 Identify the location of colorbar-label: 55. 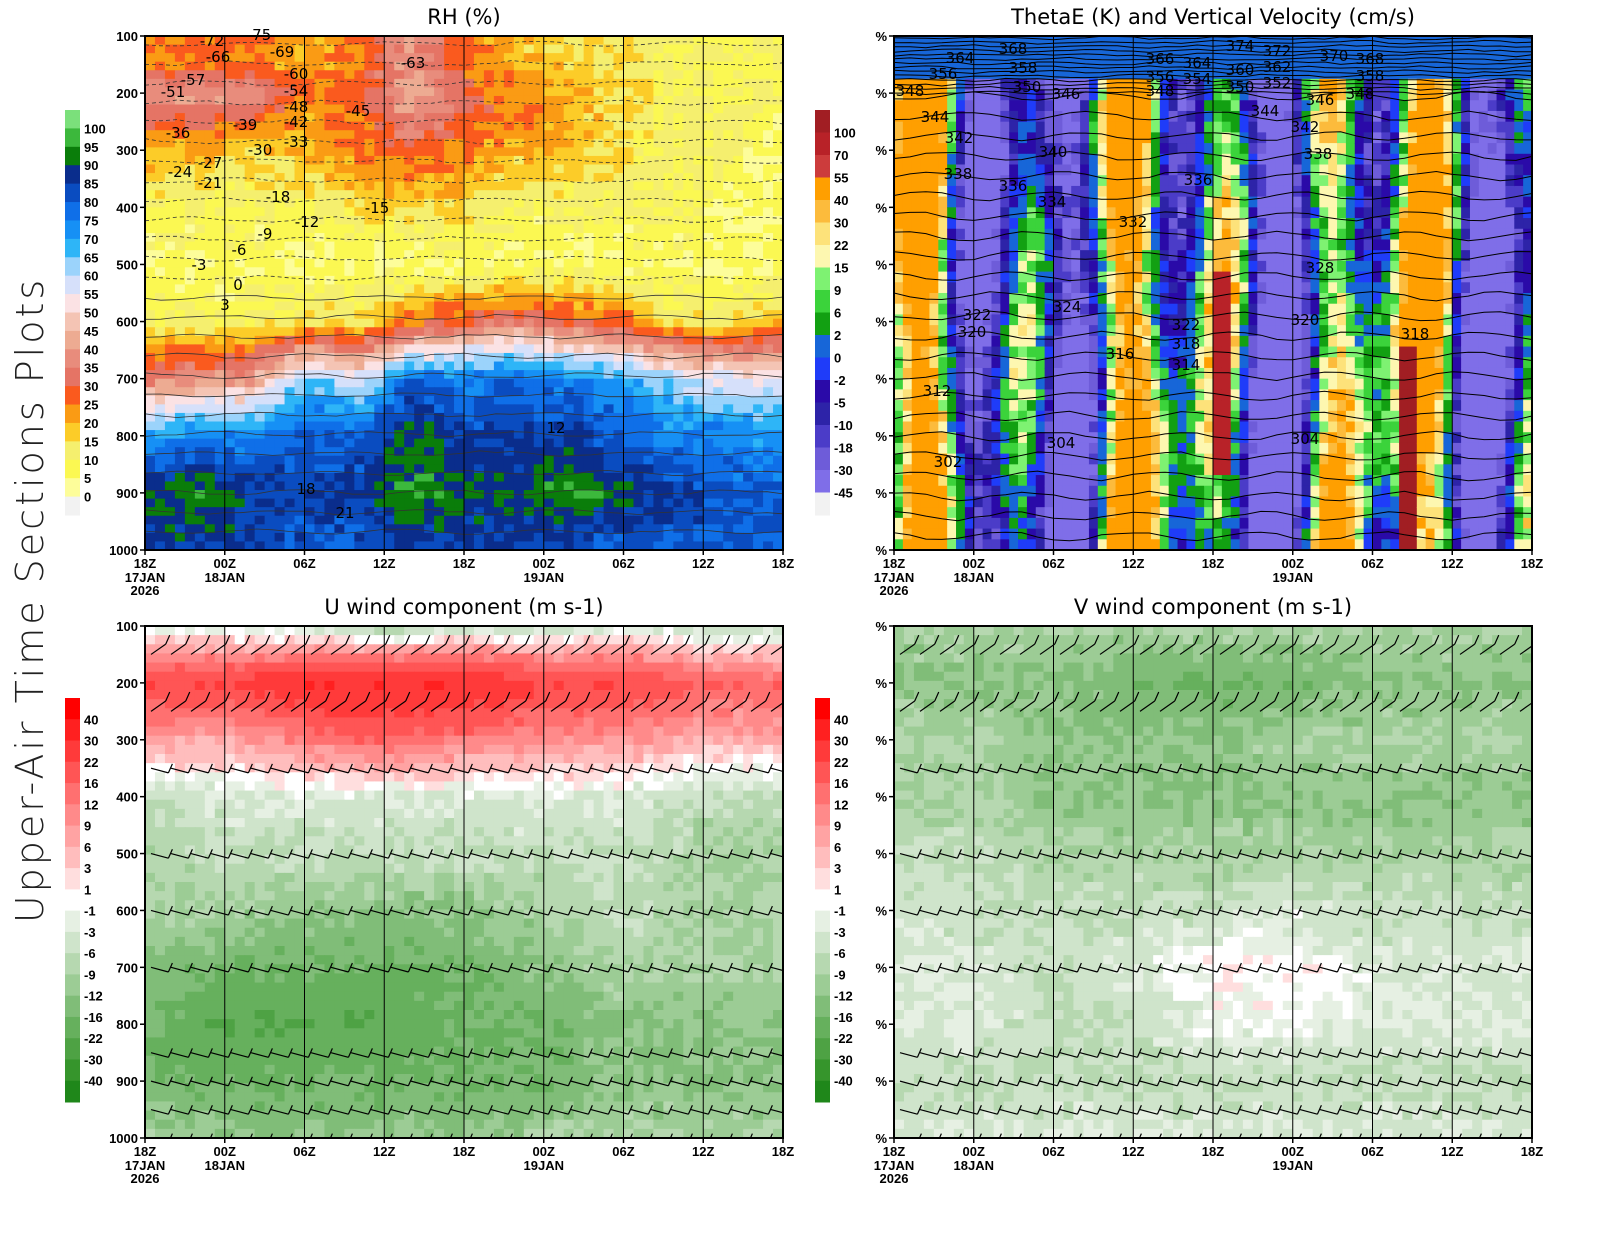
(91, 294).